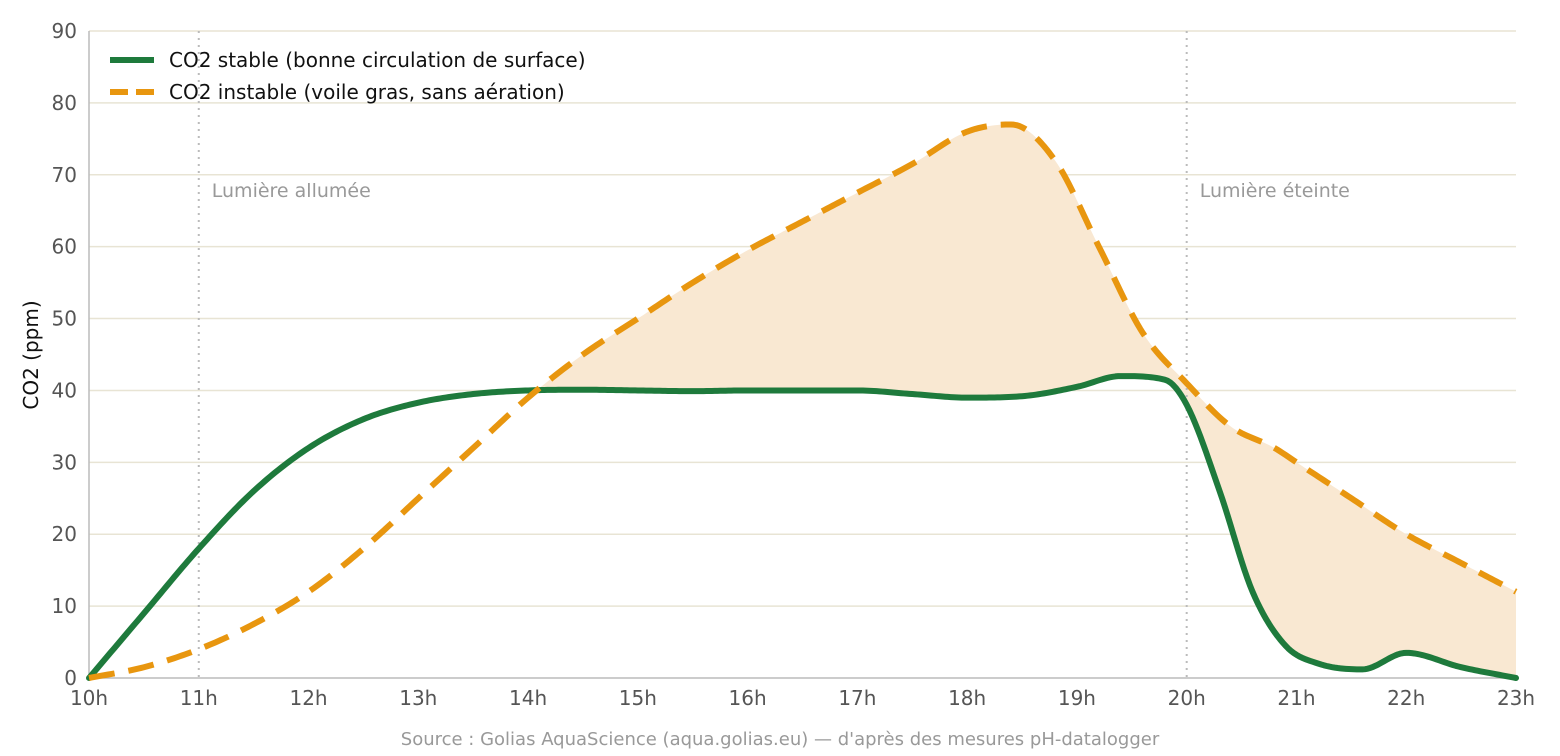 The height and width of the screenshot is (756, 1560). Describe the element at coordinates (64, 247) in the screenshot. I see `y-tick-label: 60` at that location.